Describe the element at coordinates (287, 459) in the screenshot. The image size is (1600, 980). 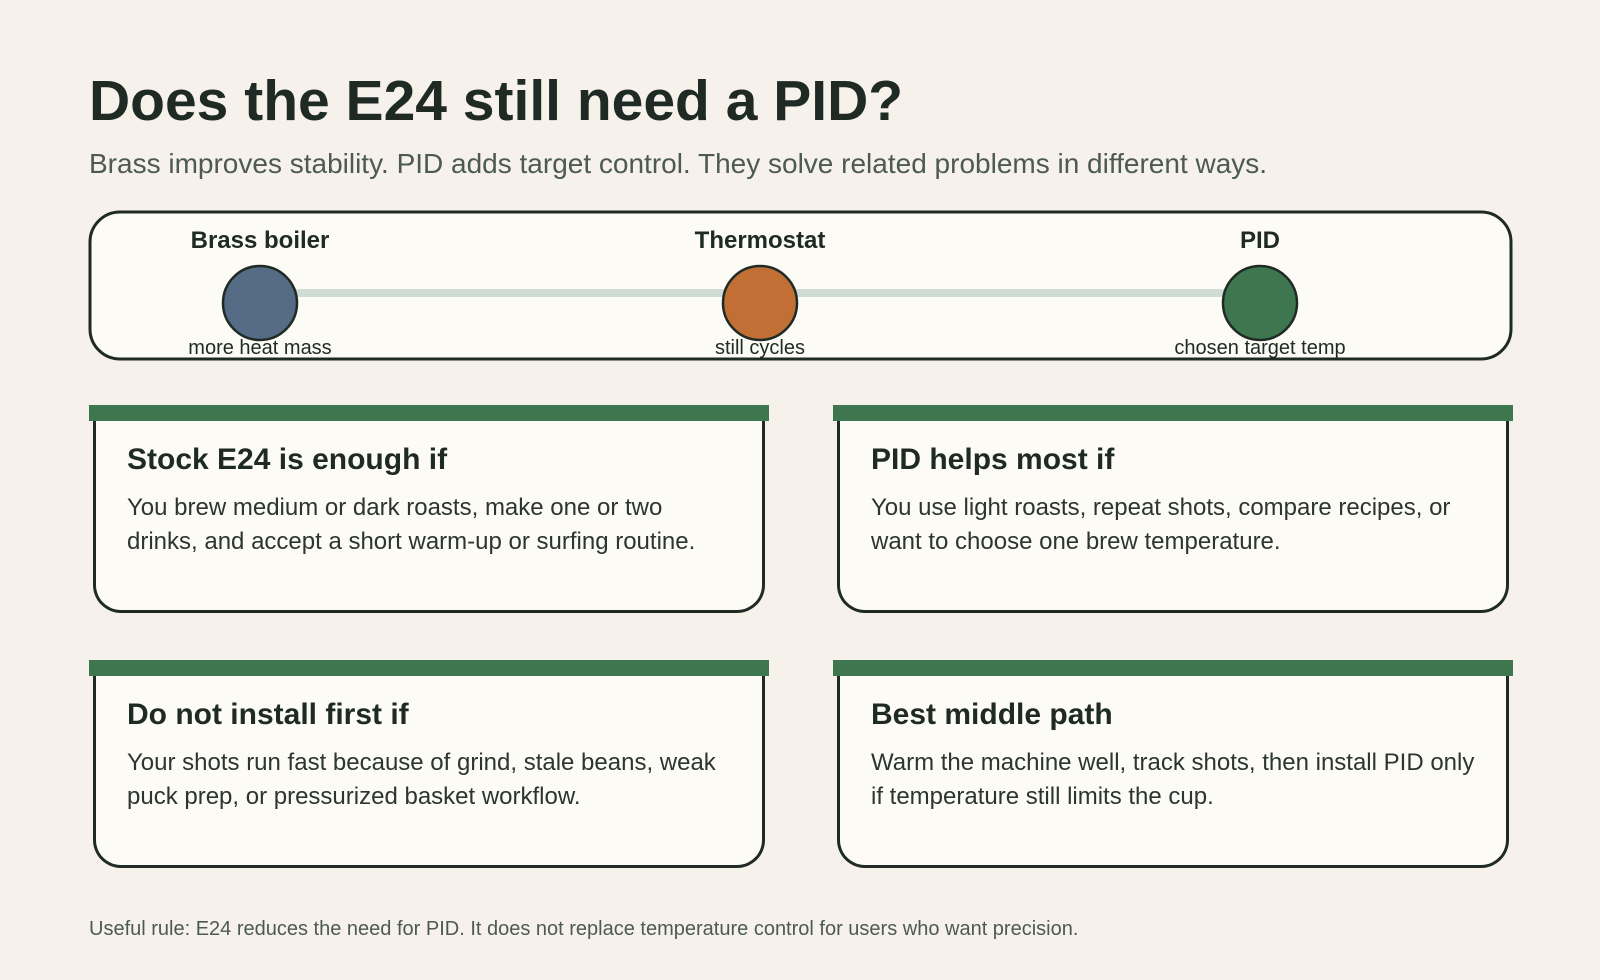
I see `card-title: Stock E24 is enough if` at that location.